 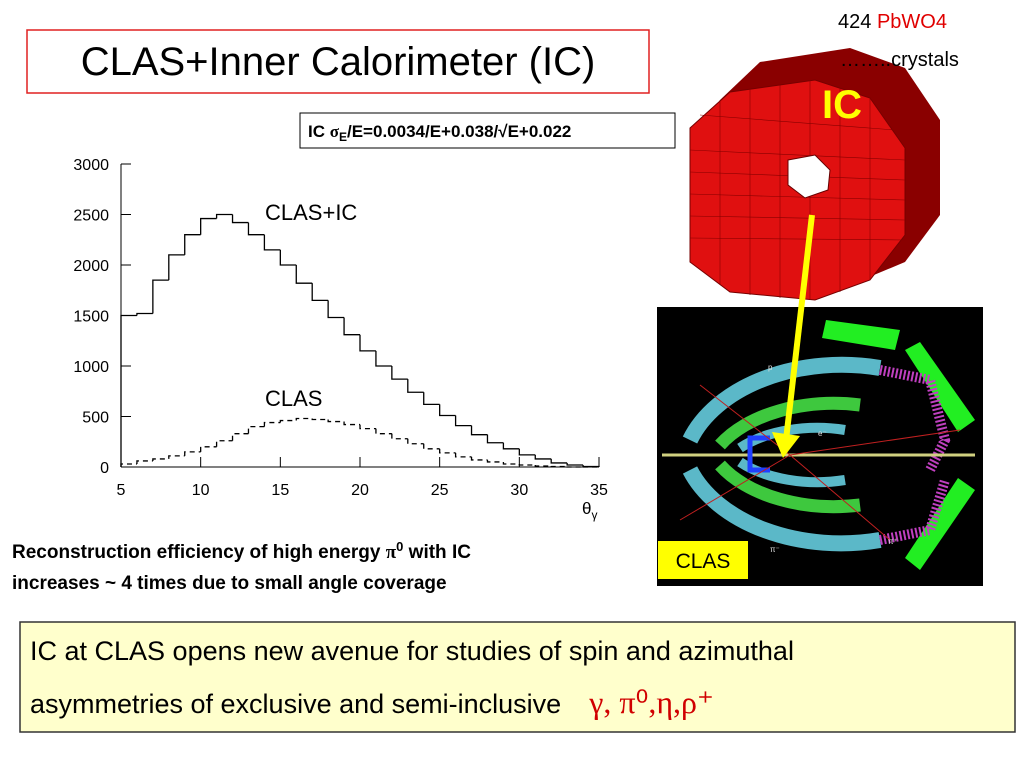 What do you see at coordinates (91, 367) in the screenshot?
I see `y-tick-label: 1000` at bounding box center [91, 367].